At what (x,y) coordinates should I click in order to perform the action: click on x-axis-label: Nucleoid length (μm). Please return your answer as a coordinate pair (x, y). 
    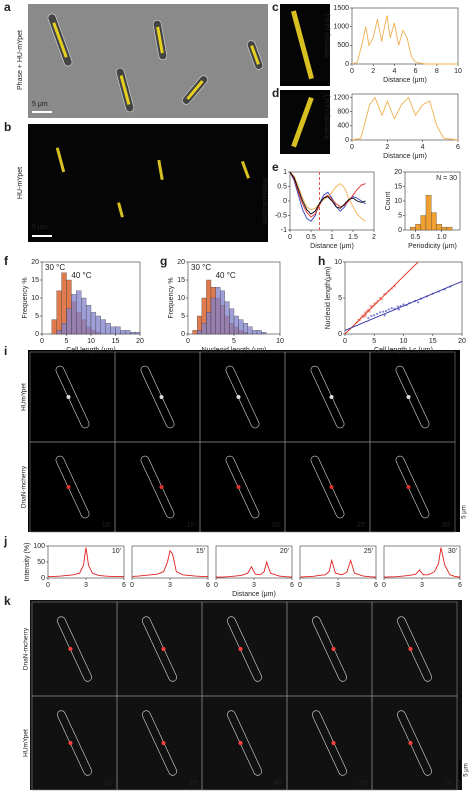
    Looking at the image, I should click on (234, 350).